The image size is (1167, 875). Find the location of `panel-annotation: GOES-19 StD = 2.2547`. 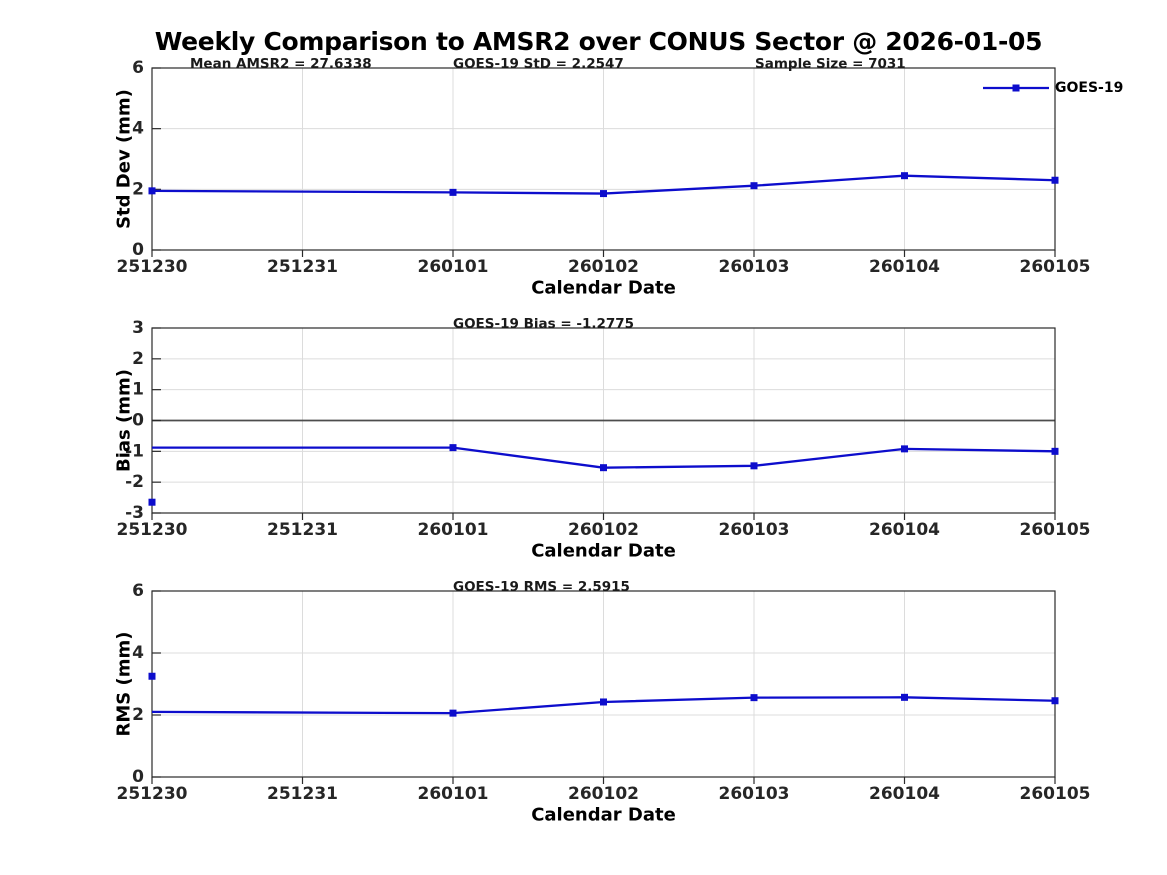

panel-annotation: GOES-19 StD = 2.2547 is located at coordinates (538, 64).